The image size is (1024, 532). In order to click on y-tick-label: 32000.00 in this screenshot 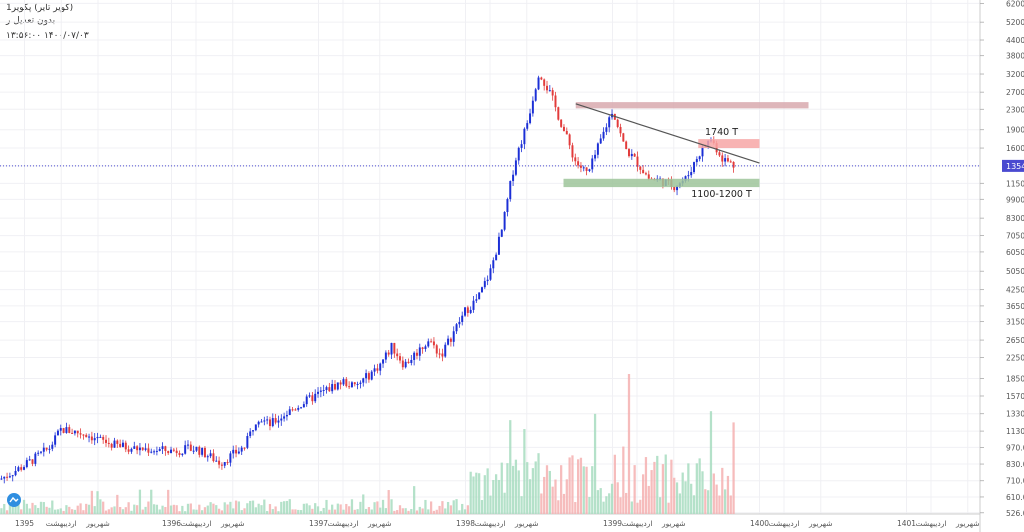, I will do `click(1015, 74)`.